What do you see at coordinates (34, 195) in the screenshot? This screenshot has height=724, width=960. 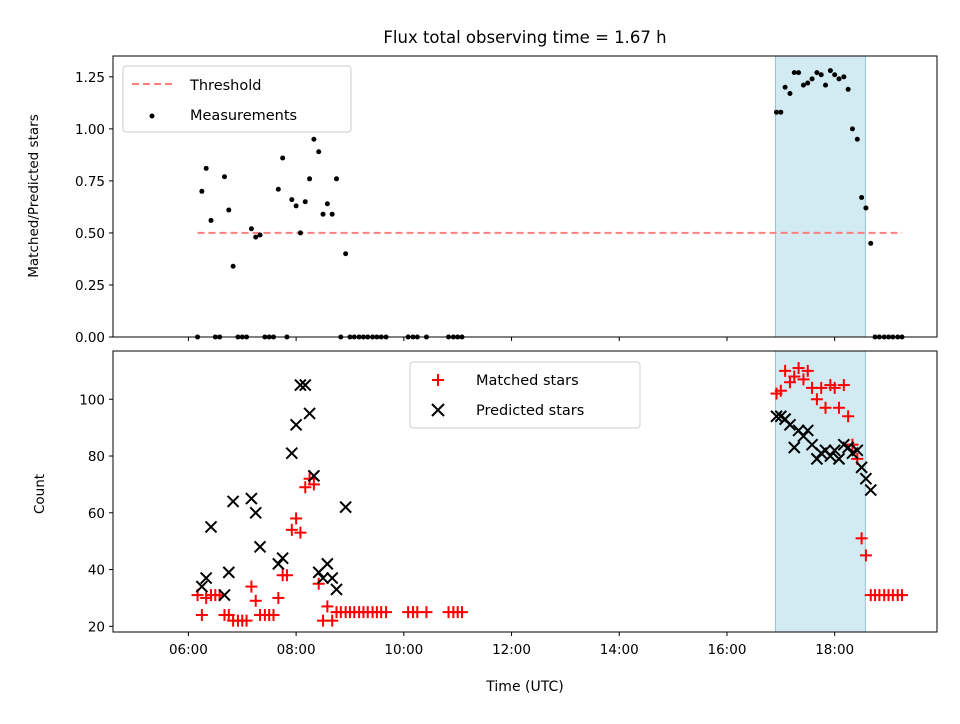 I see `flux-ratio-y-axis-label: Matched/Predicted stars` at bounding box center [34, 195].